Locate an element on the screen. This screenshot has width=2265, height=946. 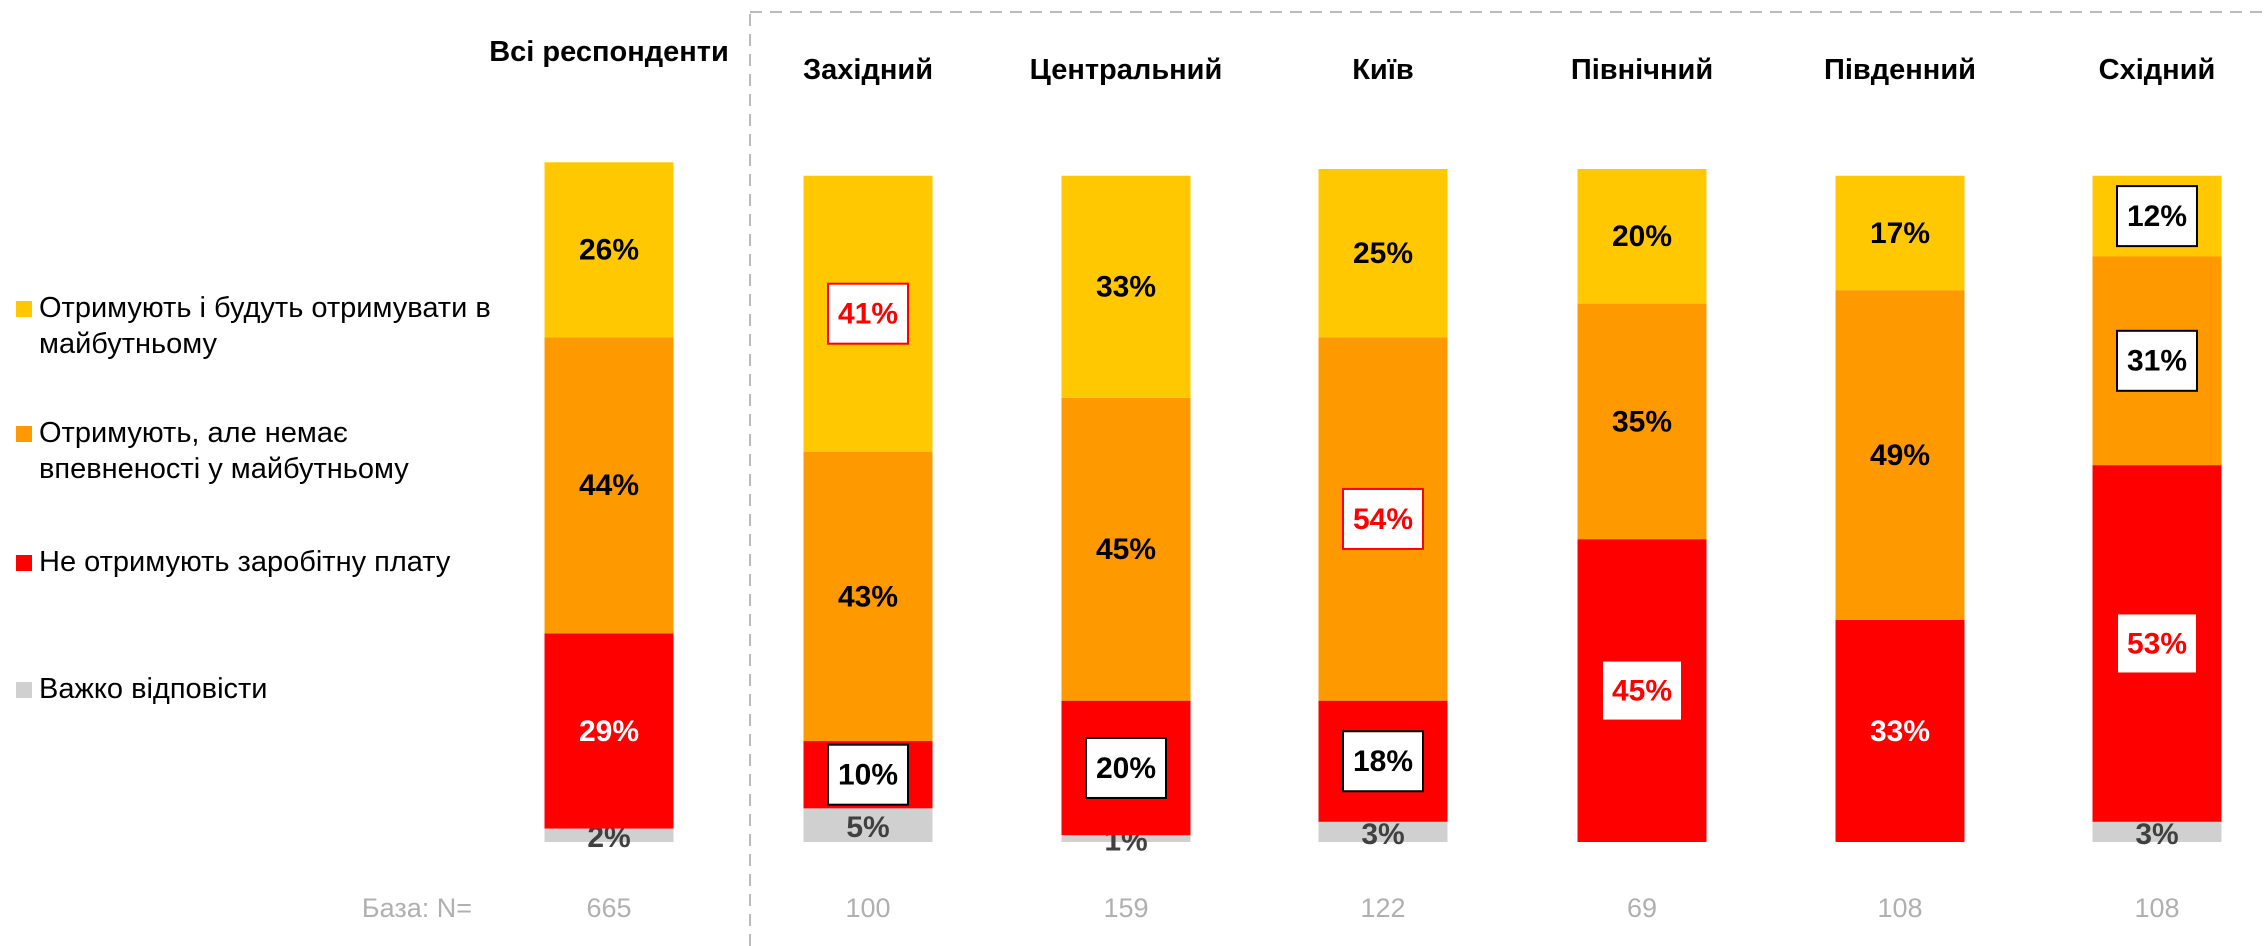
value-label: 53% is located at coordinates (2157, 643).